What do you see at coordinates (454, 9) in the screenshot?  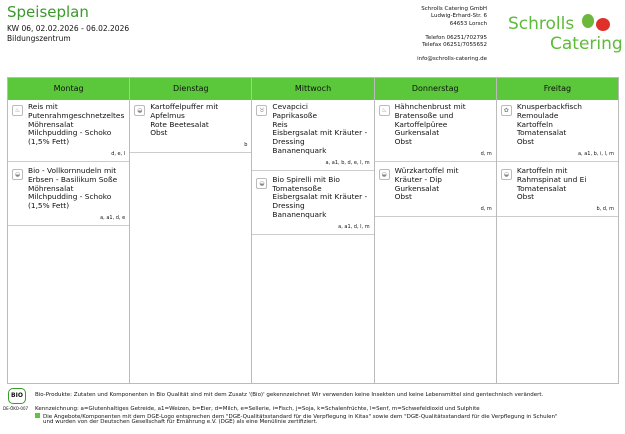 I see `company-name: Schrolls Catering GmbH` at bounding box center [454, 9].